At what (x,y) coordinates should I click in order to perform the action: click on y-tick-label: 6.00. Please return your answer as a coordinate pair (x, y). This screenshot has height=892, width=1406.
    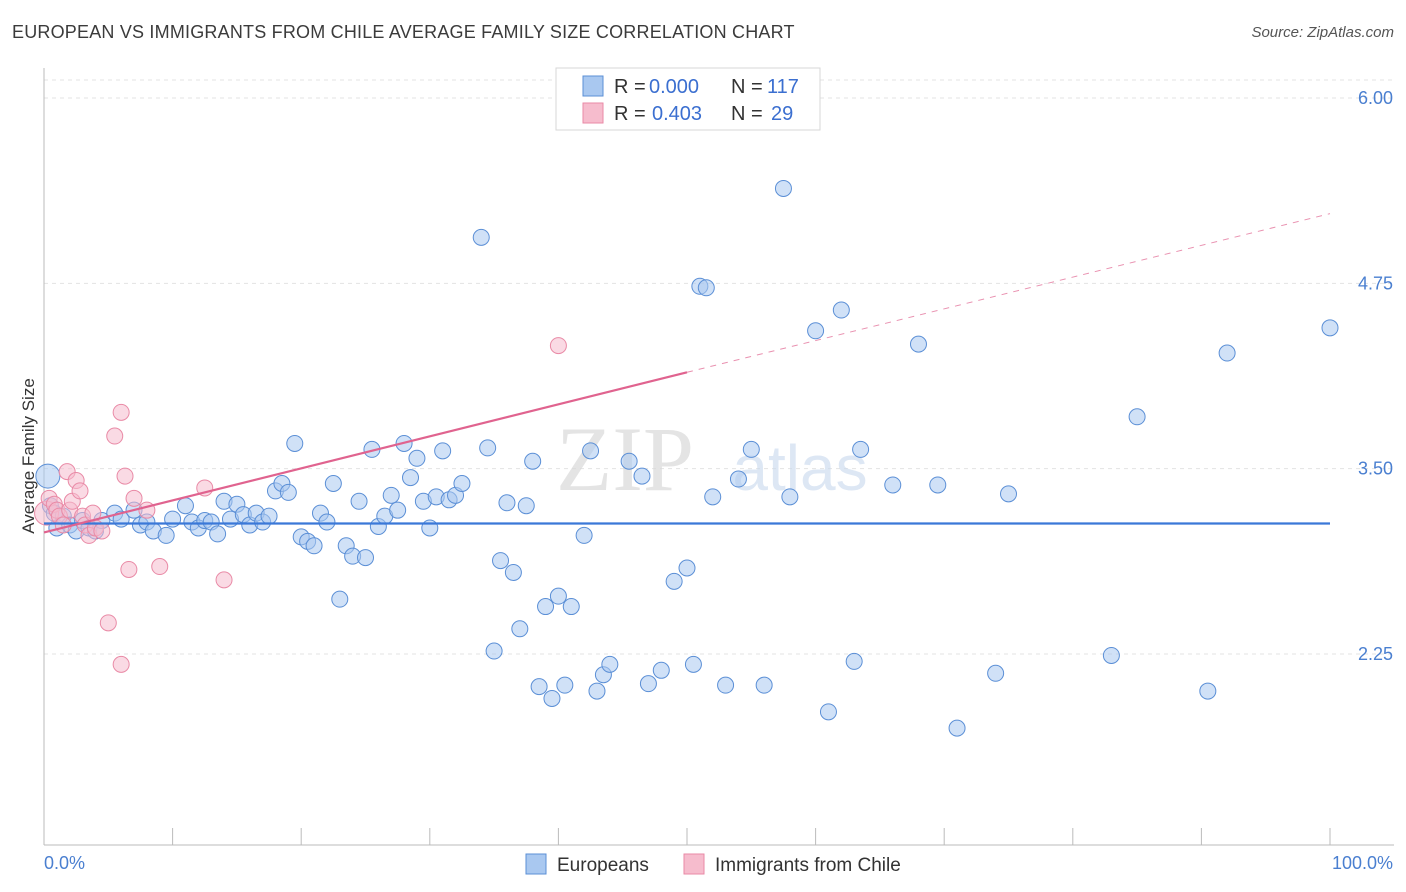
    Looking at the image, I should click on (1375, 98).